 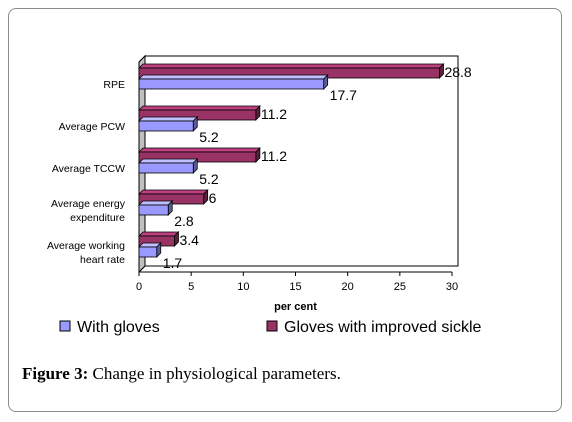 What do you see at coordinates (184, 221) in the screenshot?
I see `data-label-with-gloves: 2.8` at bounding box center [184, 221].